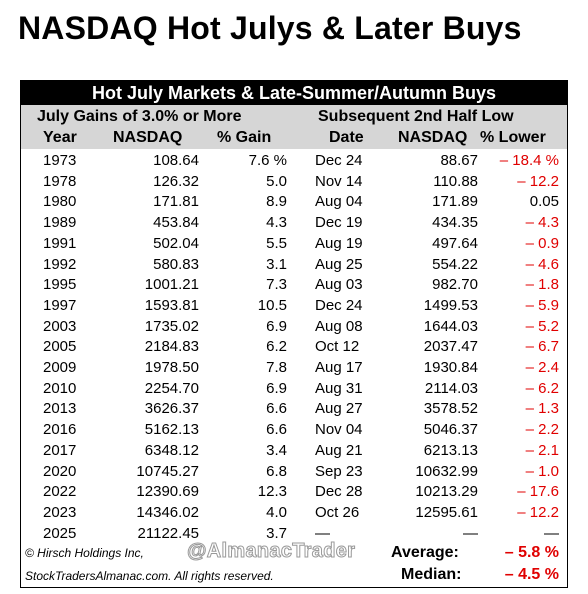  I want to click on cell-low-nasdaq: 3578.52, so click(450, 409).